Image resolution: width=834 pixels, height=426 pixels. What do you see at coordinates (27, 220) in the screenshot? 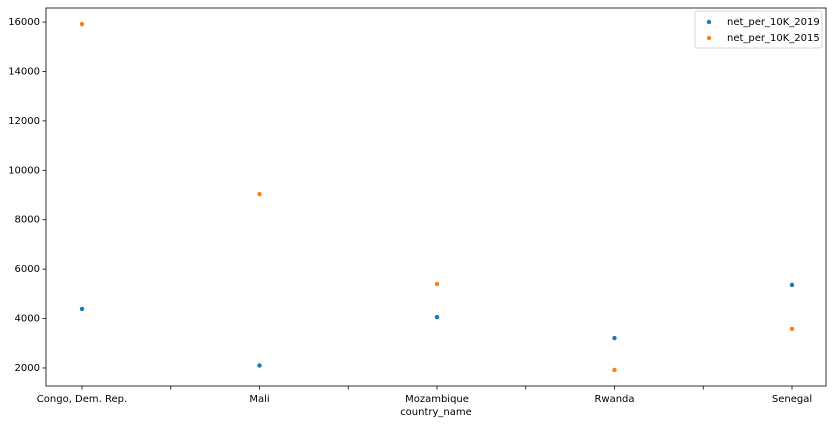
I see `y-tick-label: 8000` at bounding box center [27, 220].